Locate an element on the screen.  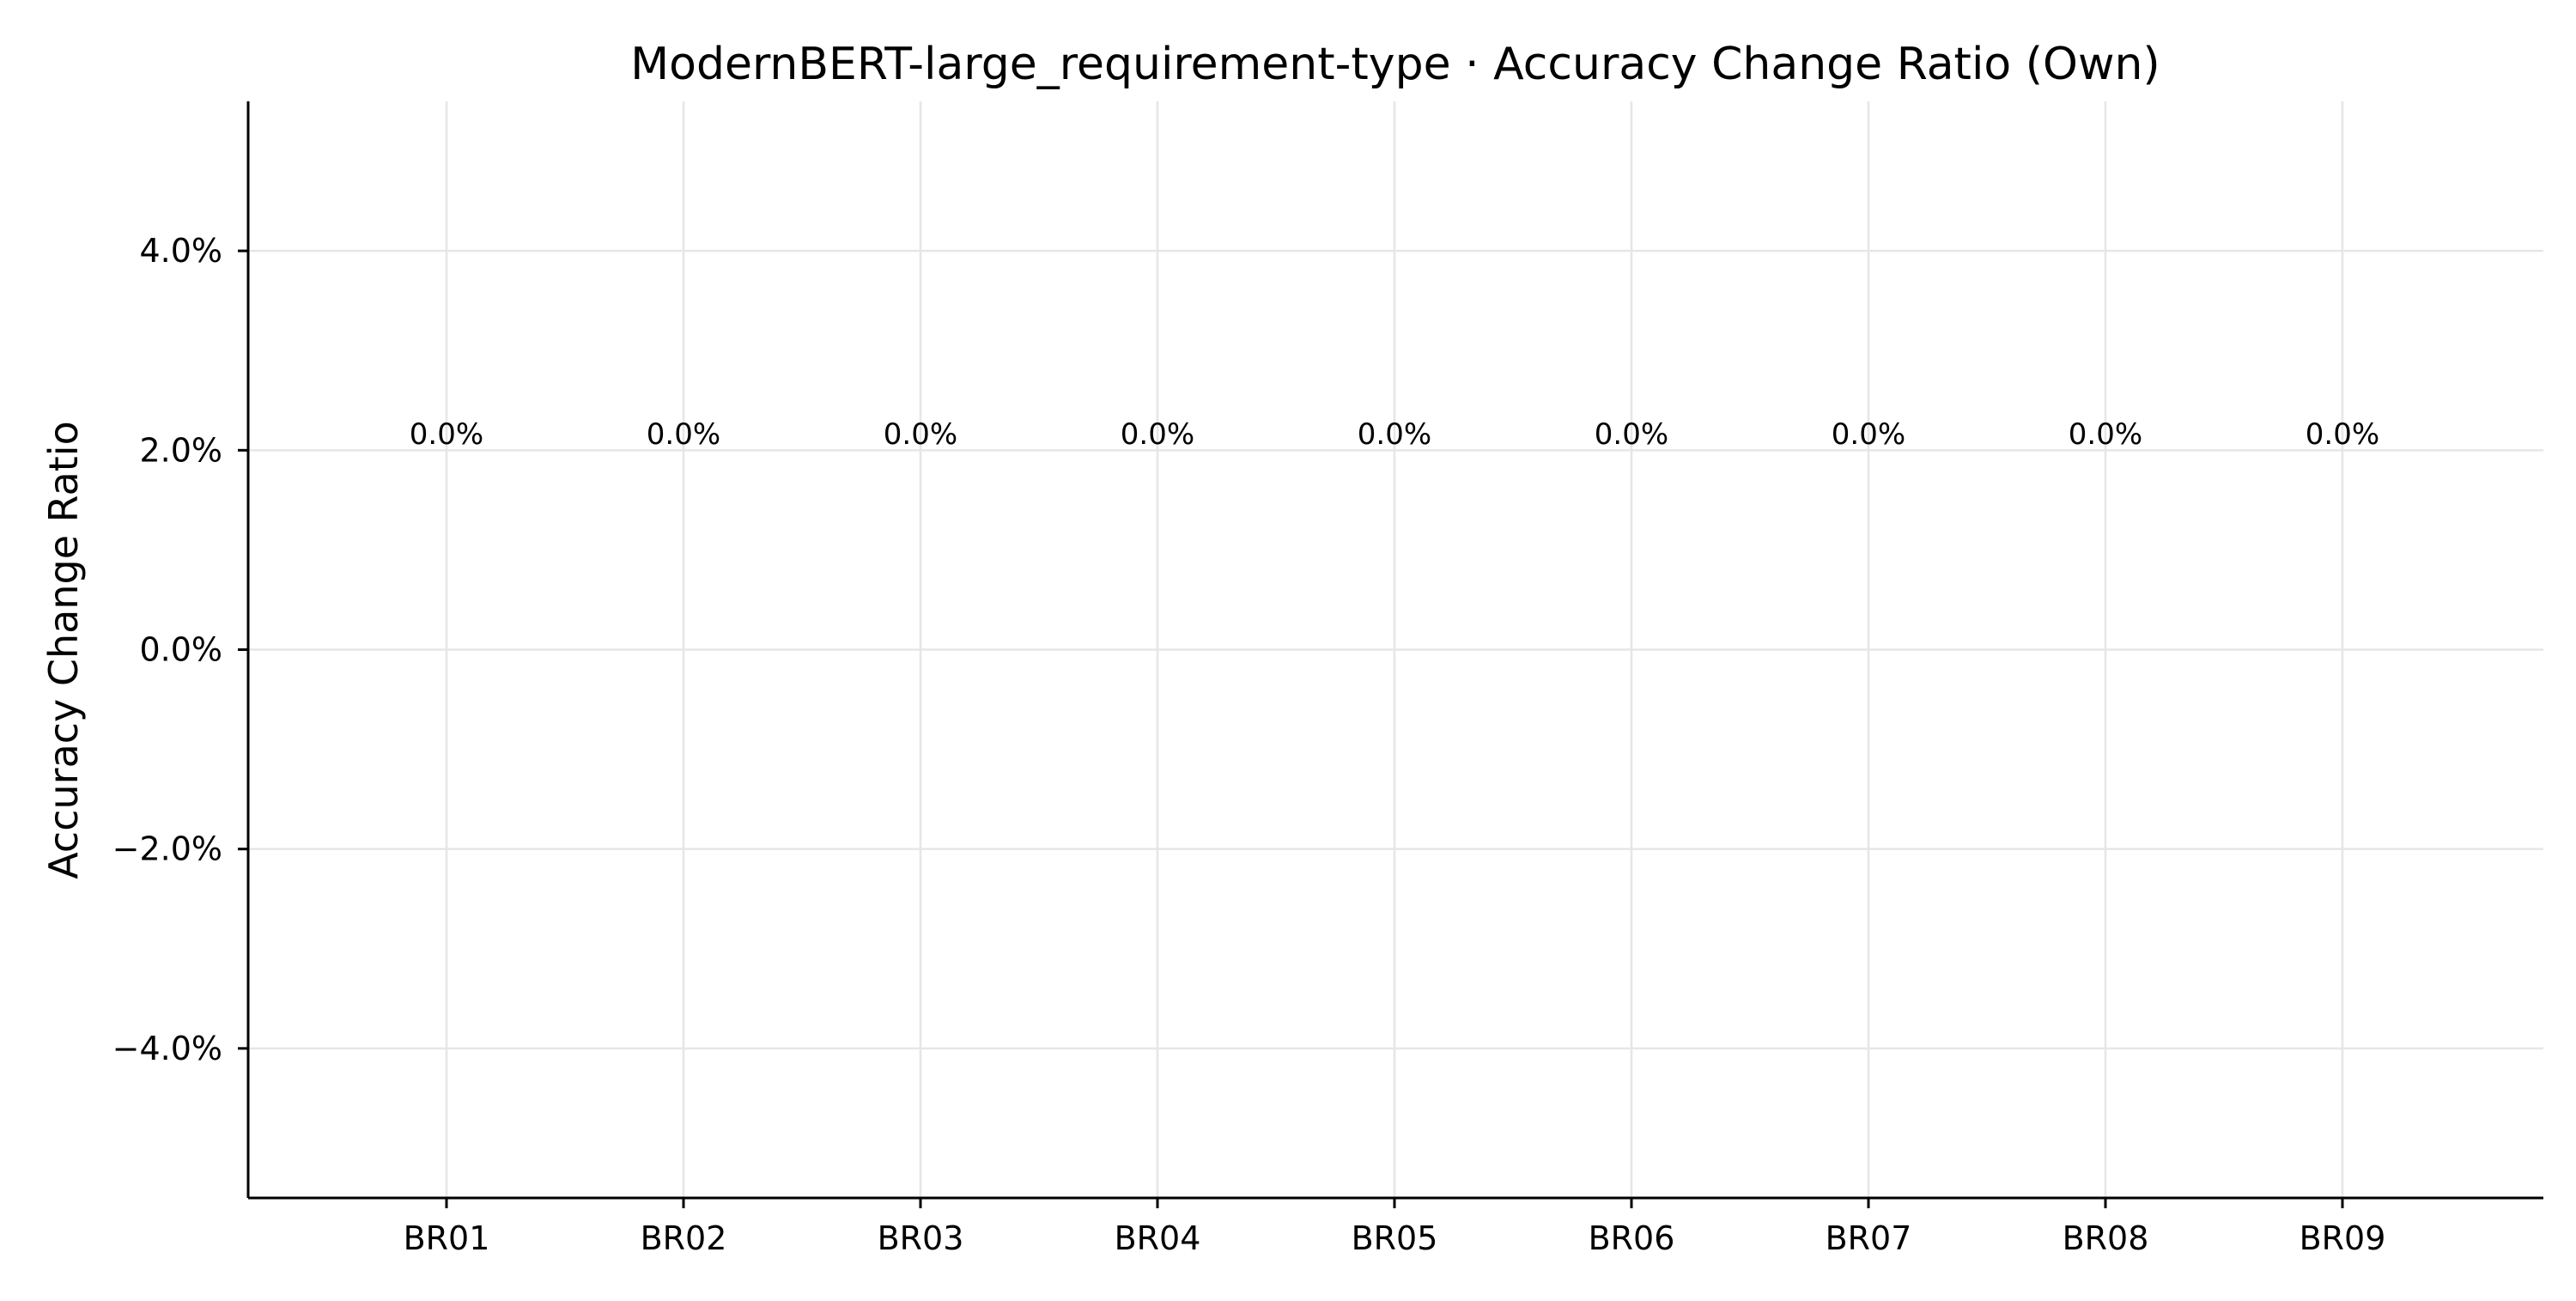
y-tick-label: 2.0% is located at coordinates (180, 450).